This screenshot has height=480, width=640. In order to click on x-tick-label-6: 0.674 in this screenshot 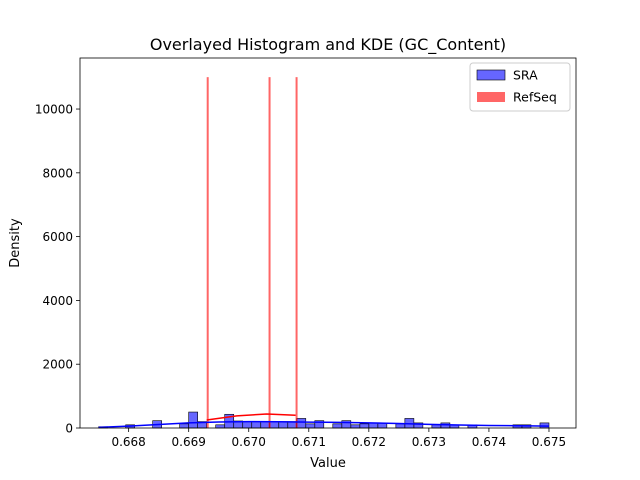, I will do `click(489, 442)`.